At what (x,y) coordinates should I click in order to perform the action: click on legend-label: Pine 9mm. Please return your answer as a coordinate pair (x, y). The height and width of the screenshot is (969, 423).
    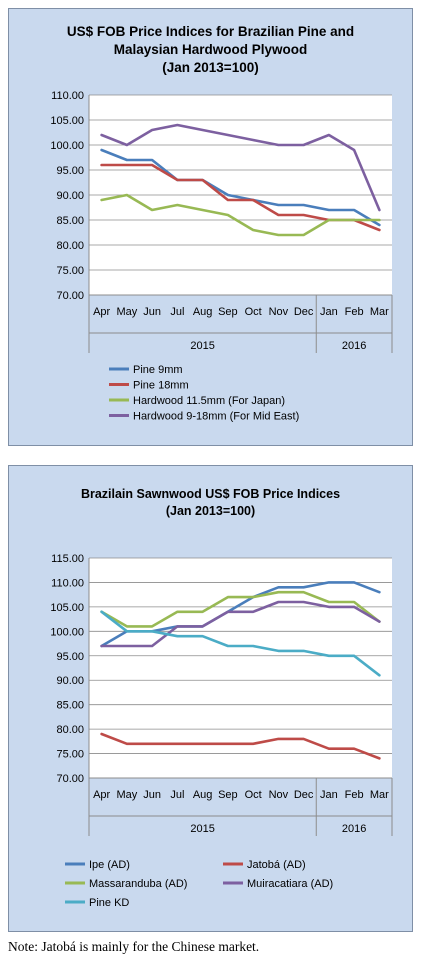
    Looking at the image, I should click on (158, 370).